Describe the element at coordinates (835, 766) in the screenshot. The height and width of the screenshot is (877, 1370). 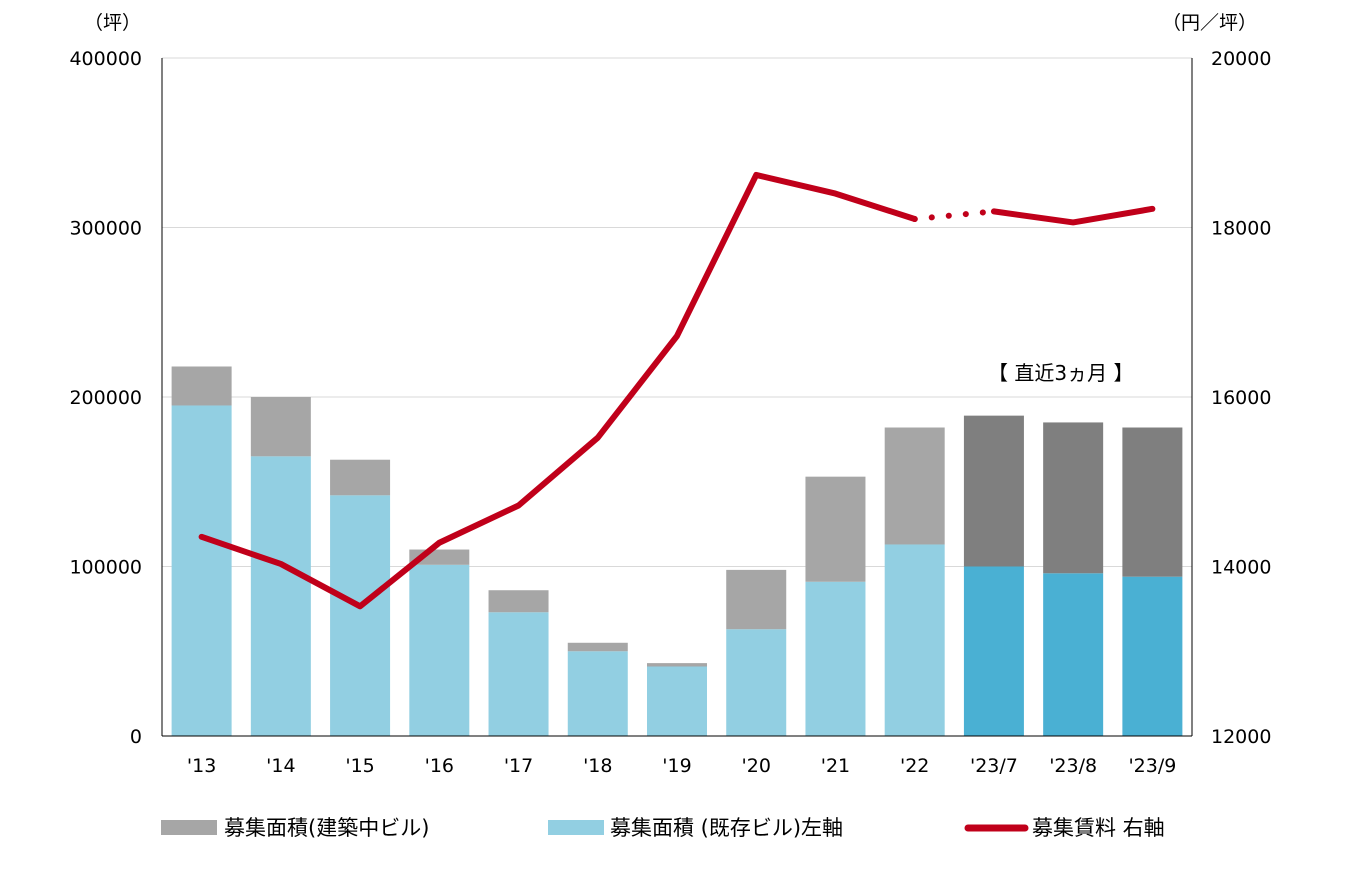
I see `x-tick-label: '21` at that location.